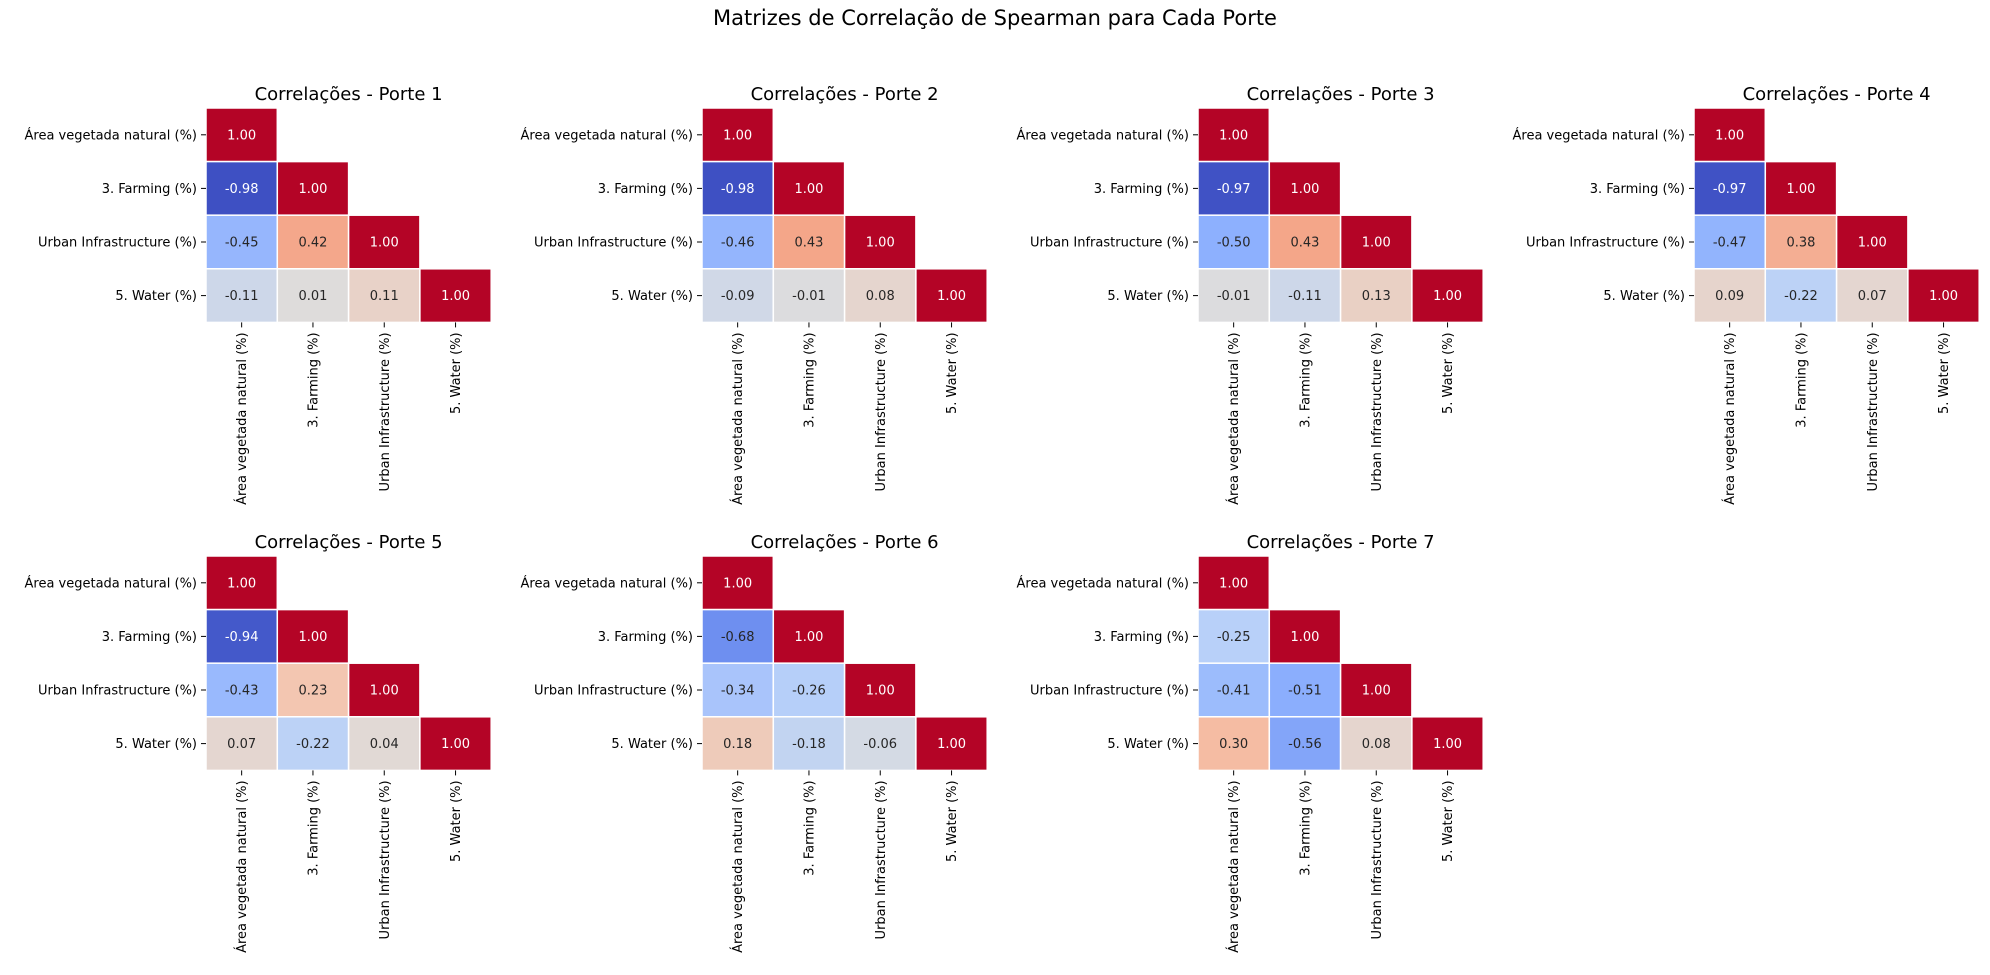  What do you see at coordinates (1800, 243) in the screenshot?
I see `cell-value-label: 0.38` at bounding box center [1800, 243].